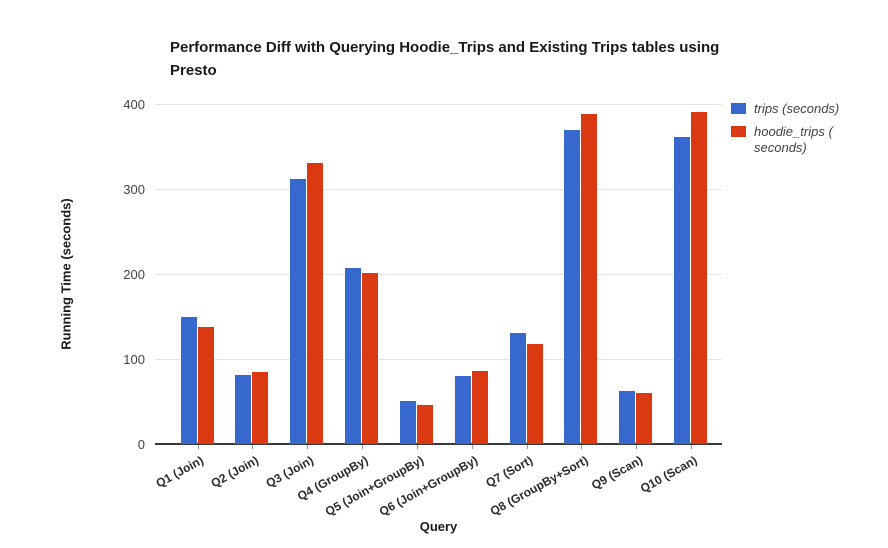 The height and width of the screenshot is (548, 888). Describe the element at coordinates (438, 526) in the screenshot. I see `x-axis-title: Query` at that location.